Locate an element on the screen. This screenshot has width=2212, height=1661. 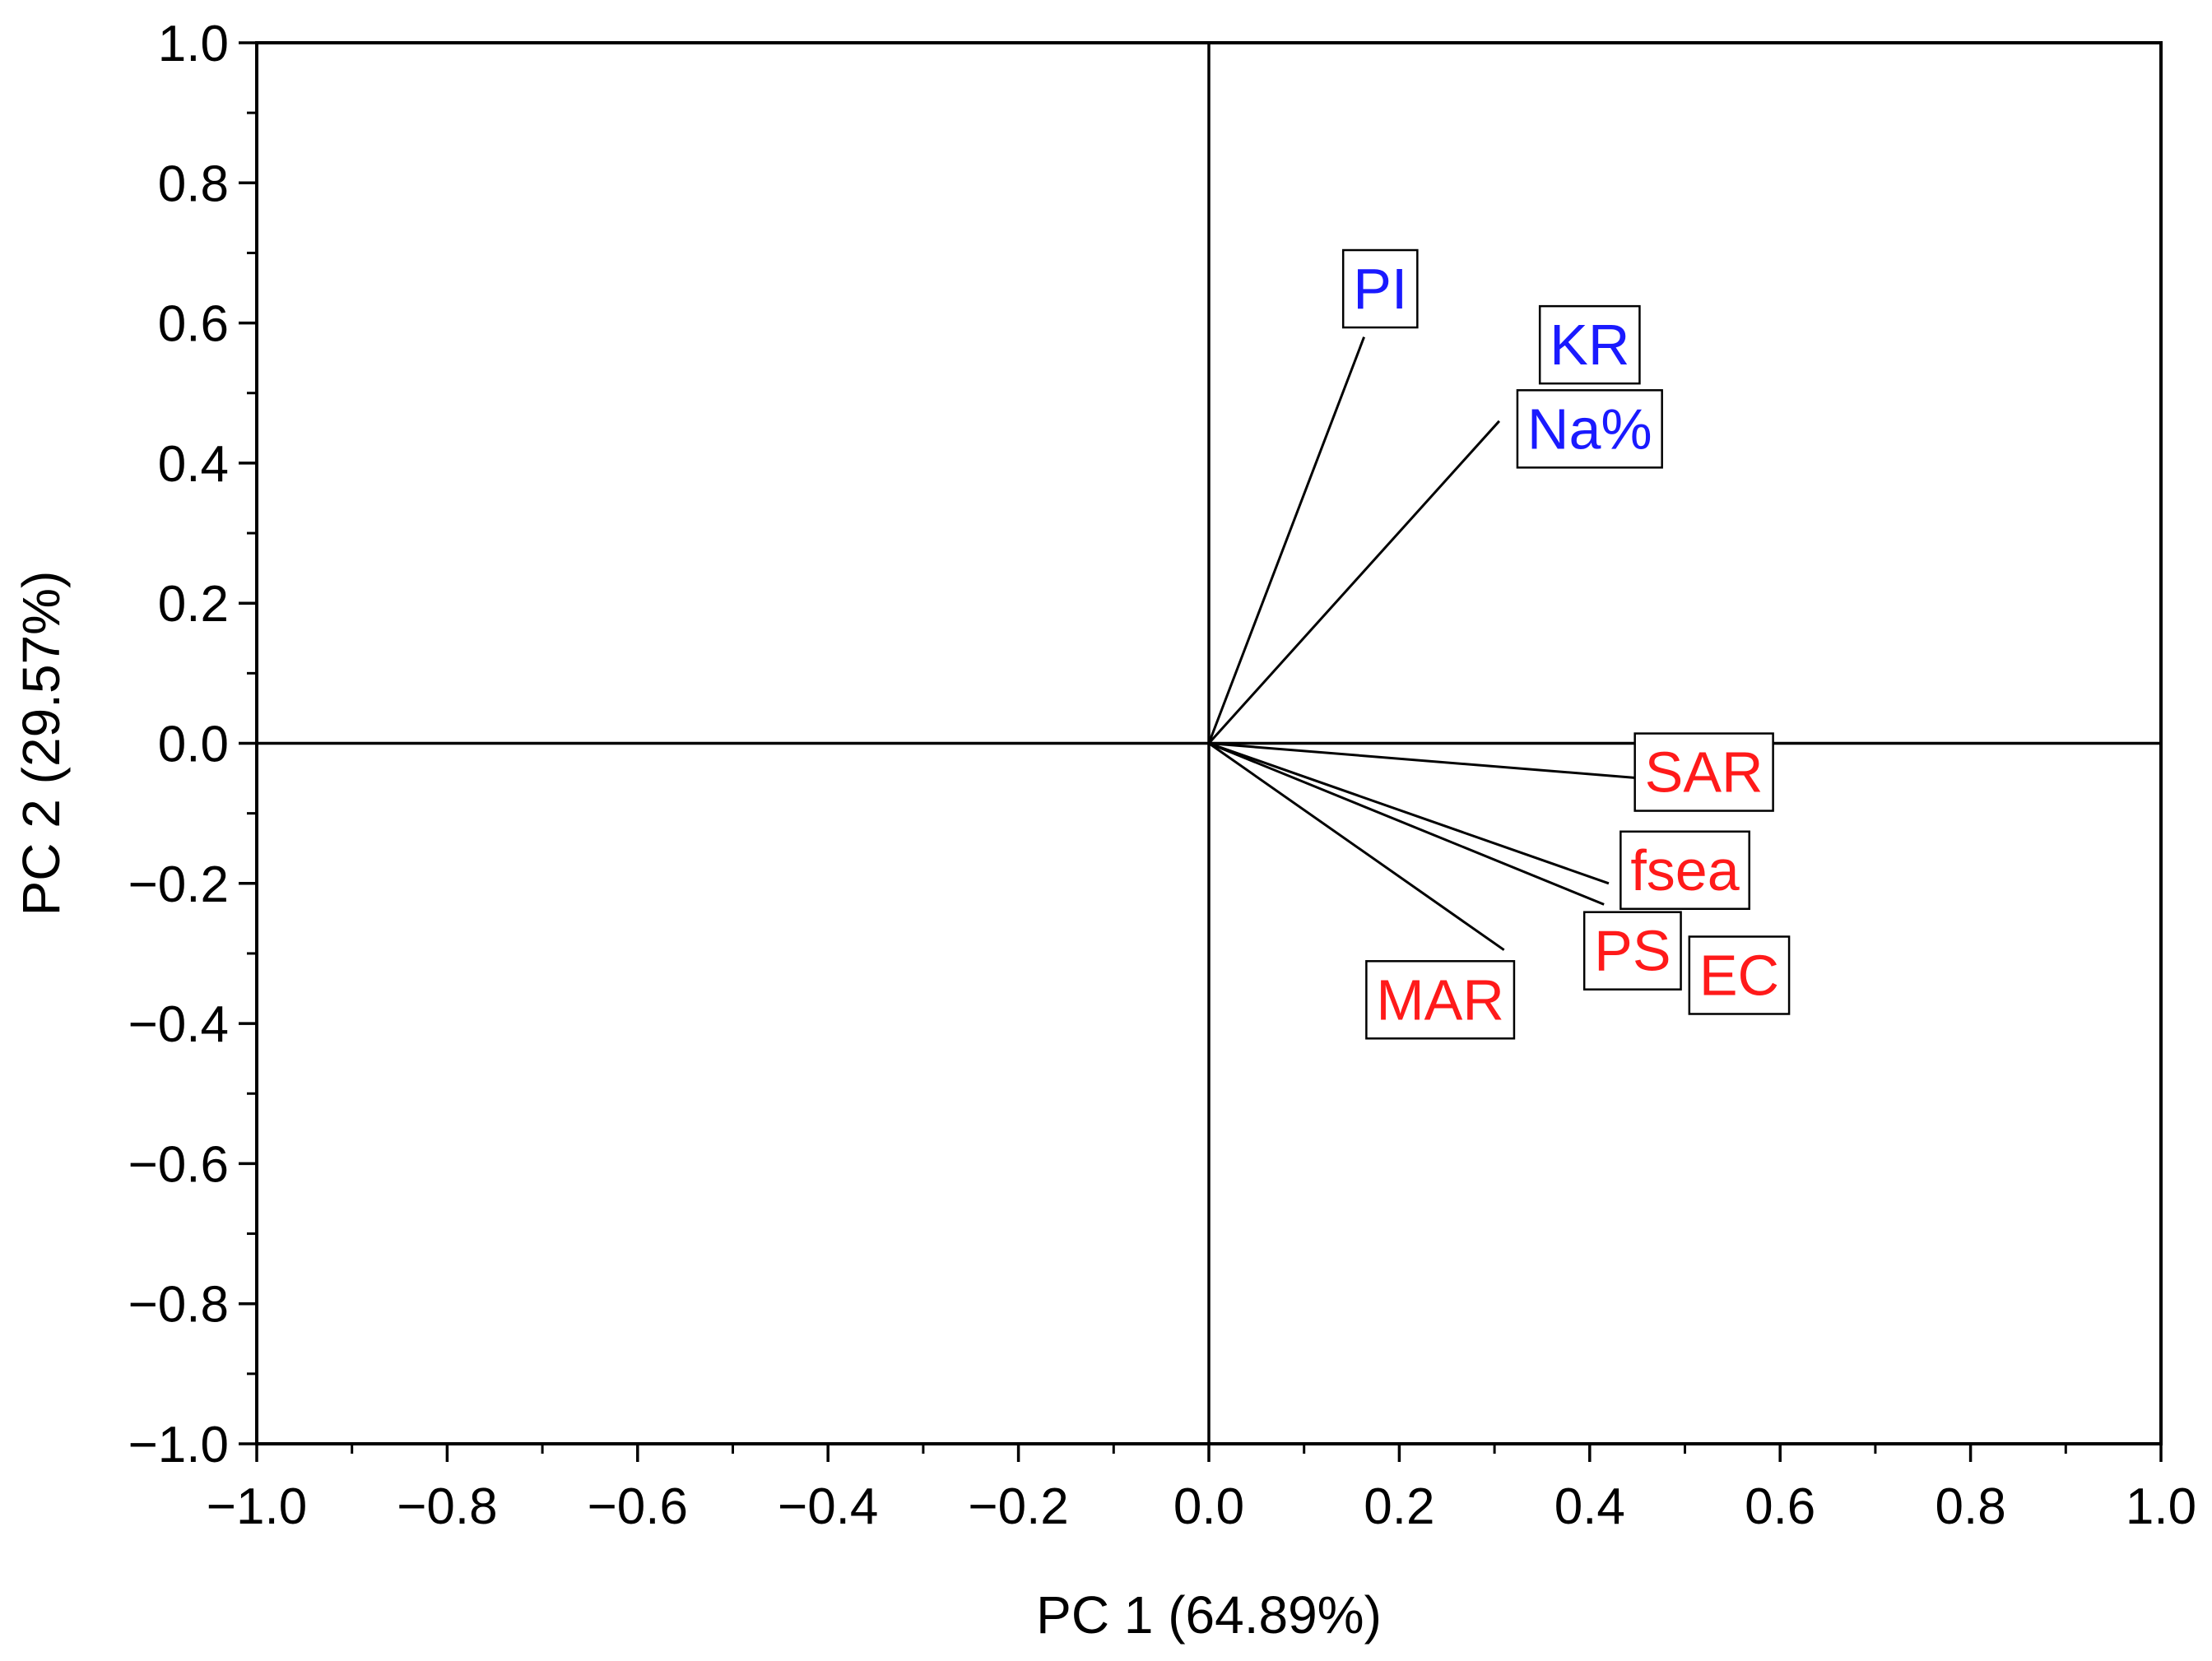
variable-label-text: SAR is located at coordinates (1704, 772).